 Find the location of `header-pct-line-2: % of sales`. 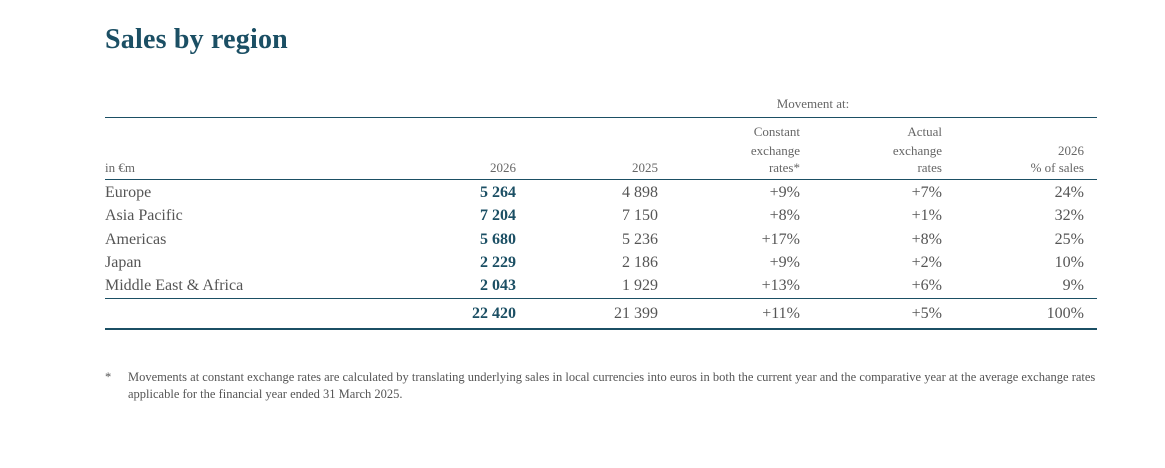

header-pct-line-2: % of sales is located at coordinates (1057, 167).